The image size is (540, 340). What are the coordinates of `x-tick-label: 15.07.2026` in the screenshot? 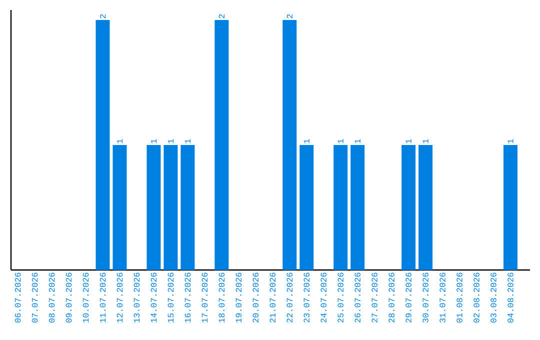 It's located at (171, 297).